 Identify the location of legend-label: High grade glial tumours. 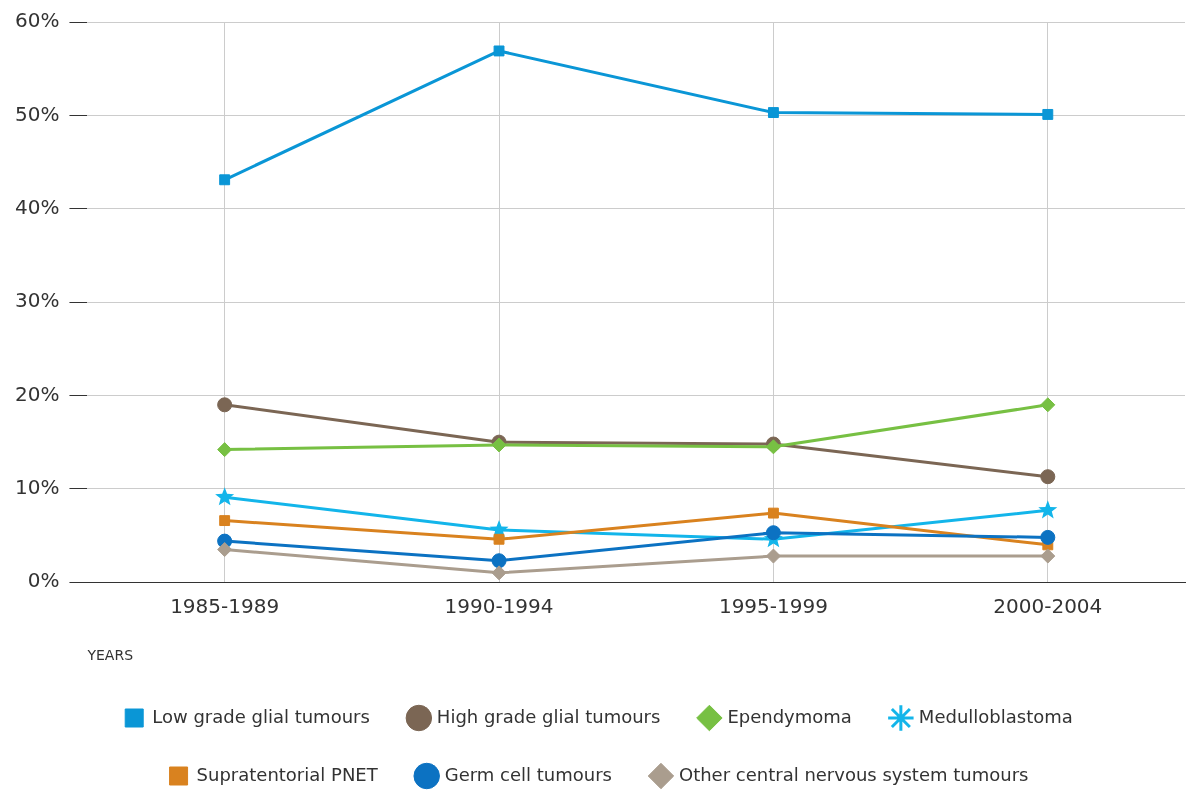
(548, 716).